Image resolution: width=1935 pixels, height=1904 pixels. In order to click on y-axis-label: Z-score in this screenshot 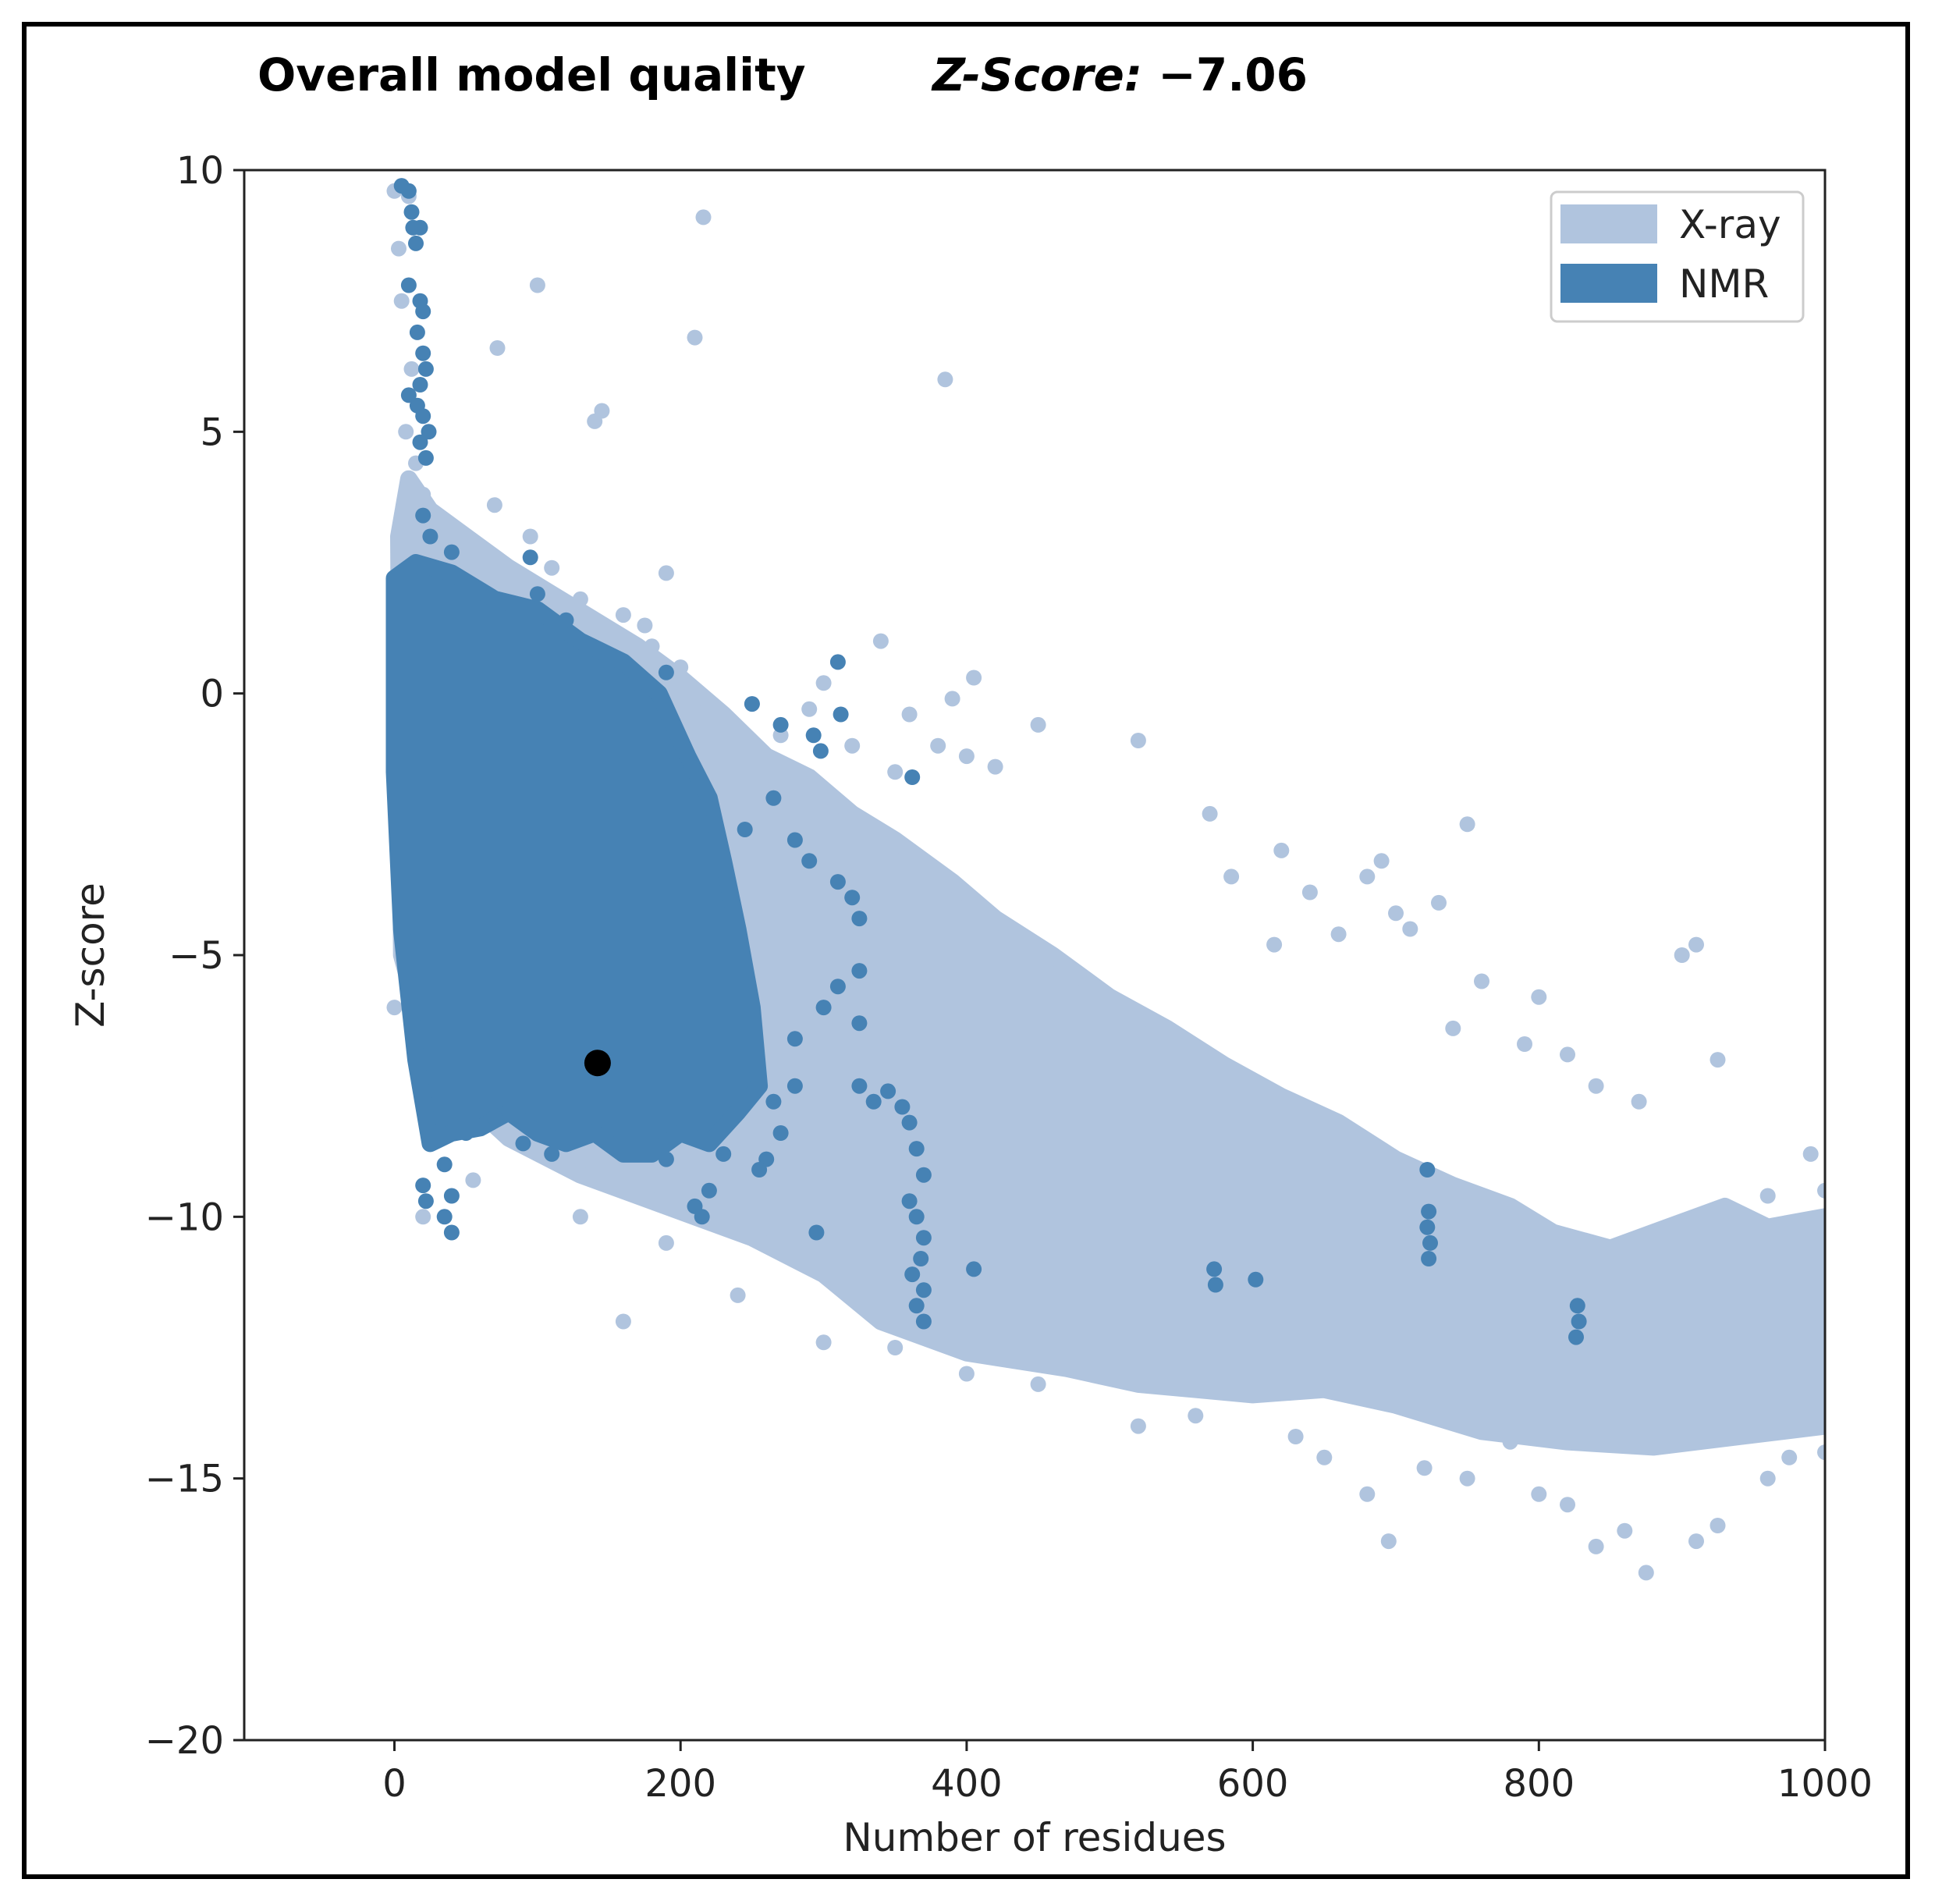, I will do `click(90, 955)`.